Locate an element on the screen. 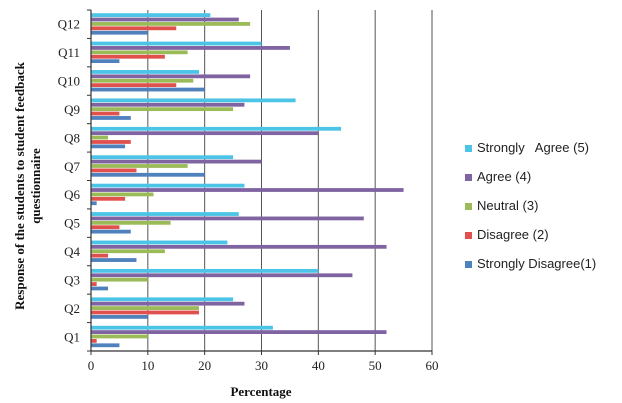 Image resolution: width=622 pixels, height=403 pixels. y-tick-label-q8: Q8 is located at coordinates (72, 137).